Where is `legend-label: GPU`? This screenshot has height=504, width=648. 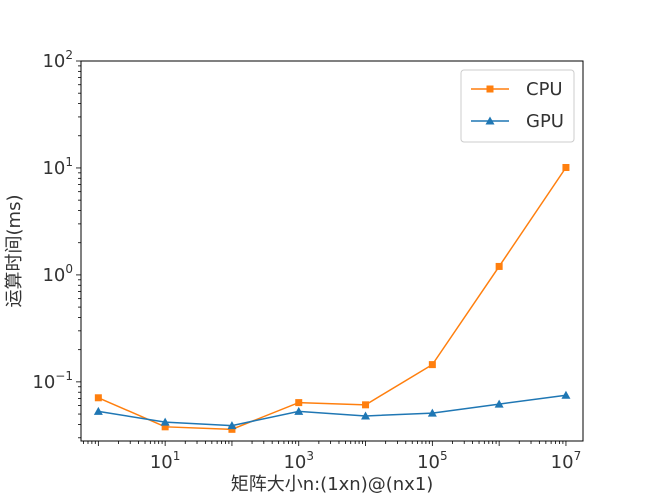
legend-label: GPU is located at coordinates (545, 121).